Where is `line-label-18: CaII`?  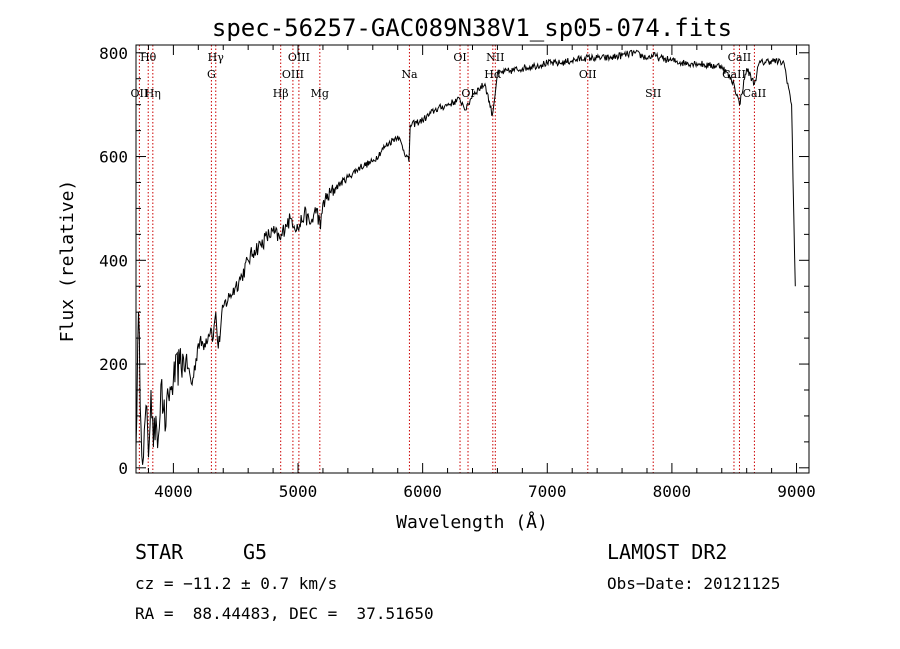
line-label-18: CaII is located at coordinates (755, 93).